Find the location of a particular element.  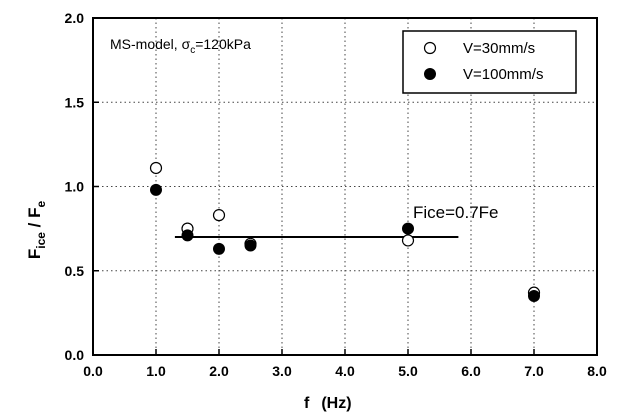

x-tick-label: 5.0 is located at coordinates (408, 371).